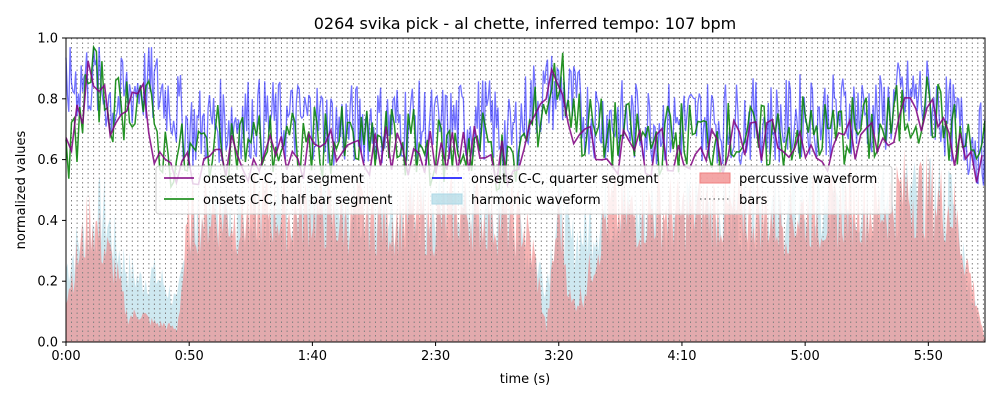 The height and width of the screenshot is (400, 1000). Describe the element at coordinates (808, 179) in the screenshot. I see `legend-label: percussive waveform` at that location.